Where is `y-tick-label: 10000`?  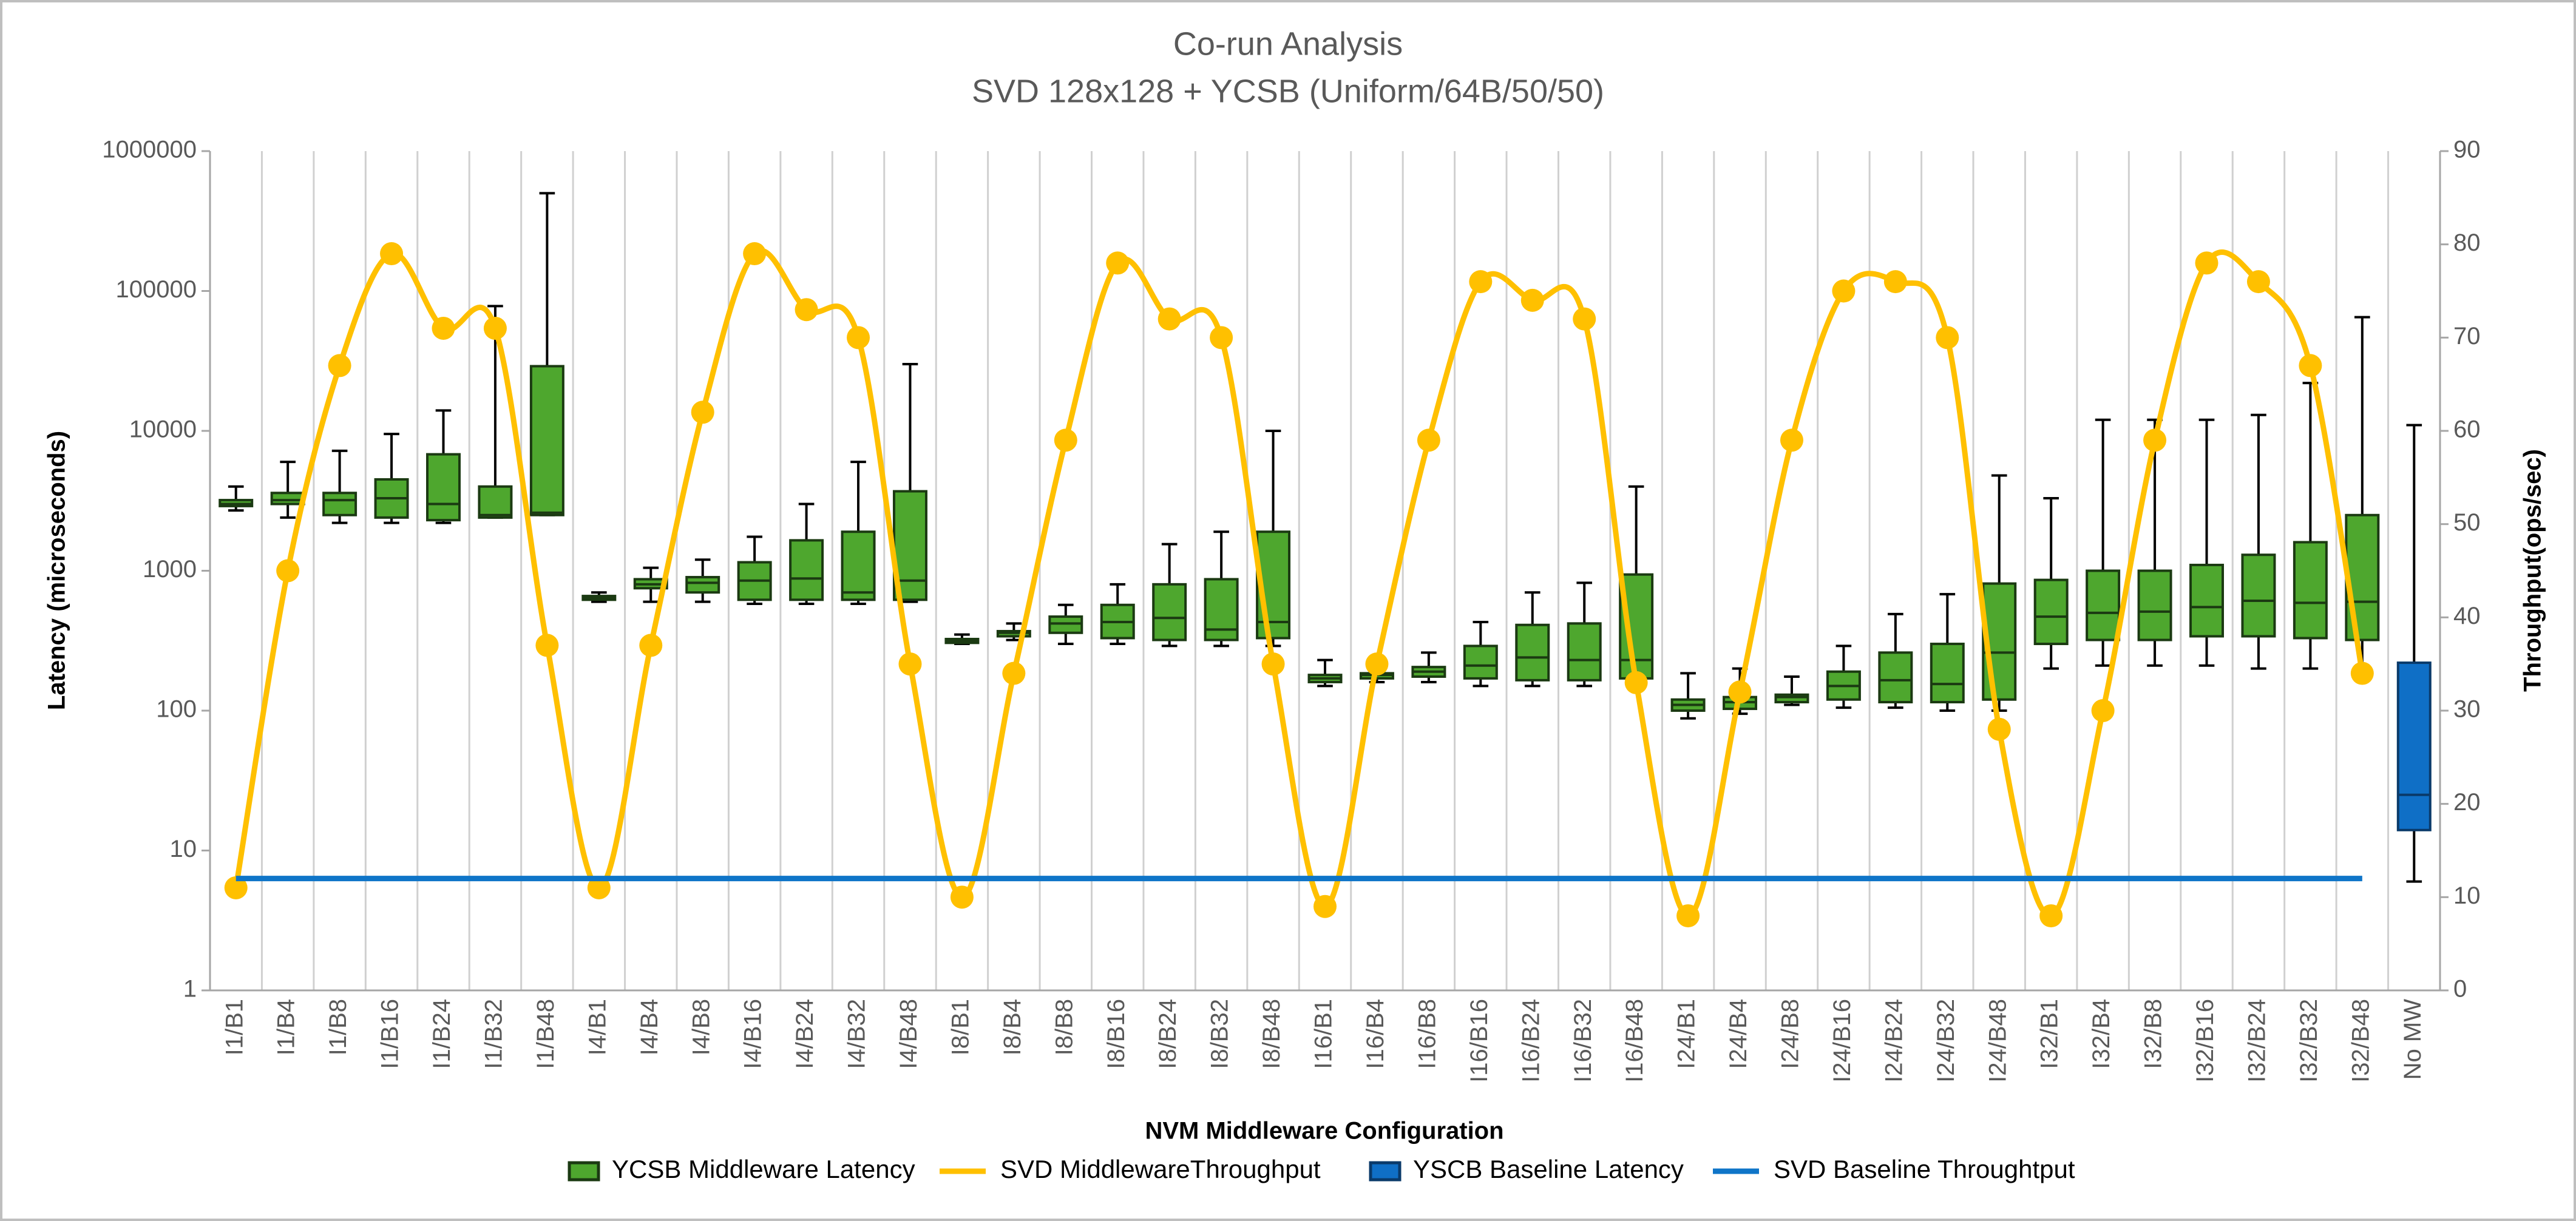 y-tick-label: 10000 is located at coordinates (163, 429).